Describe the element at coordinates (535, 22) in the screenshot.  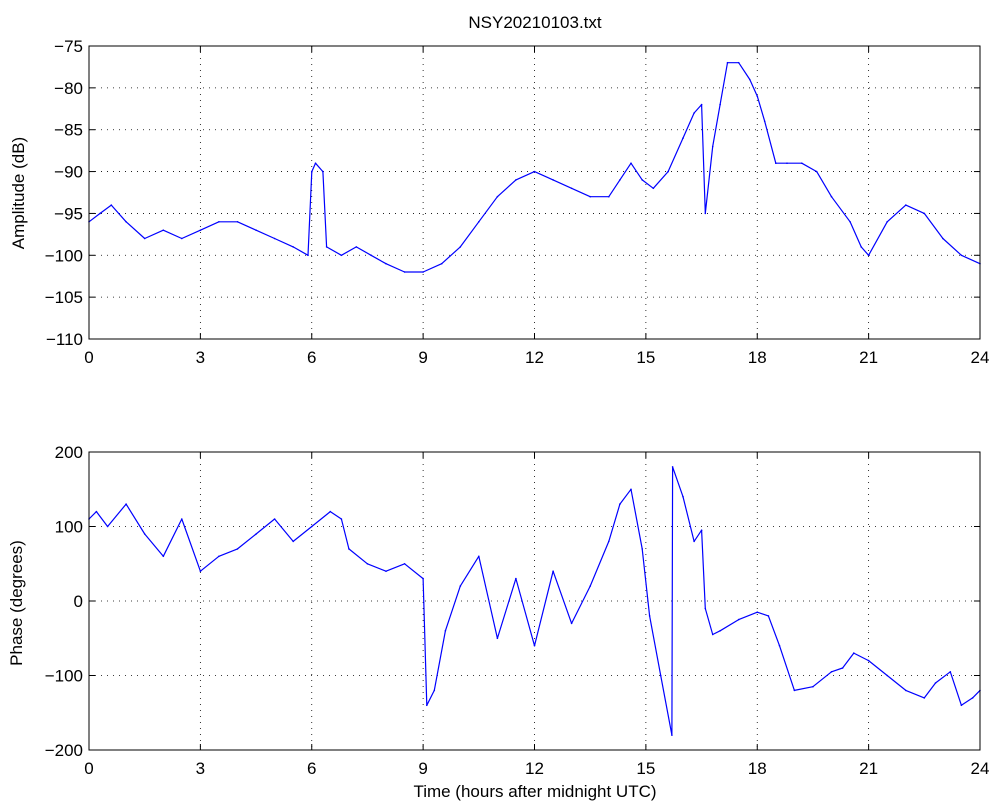
I see `chart-title: NSY20210103.txt` at that location.